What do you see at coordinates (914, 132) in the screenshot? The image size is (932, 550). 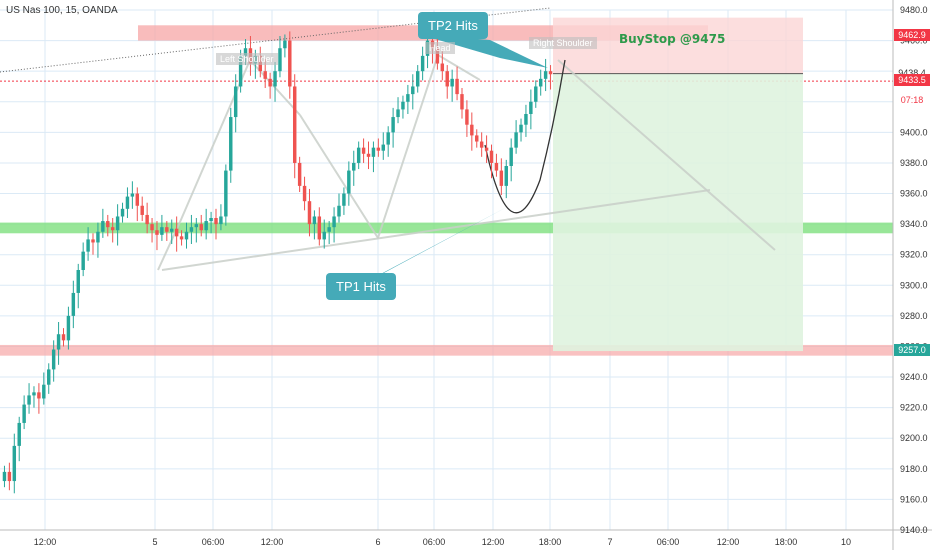 I see `price-tick-label: 9400.0` at bounding box center [914, 132].